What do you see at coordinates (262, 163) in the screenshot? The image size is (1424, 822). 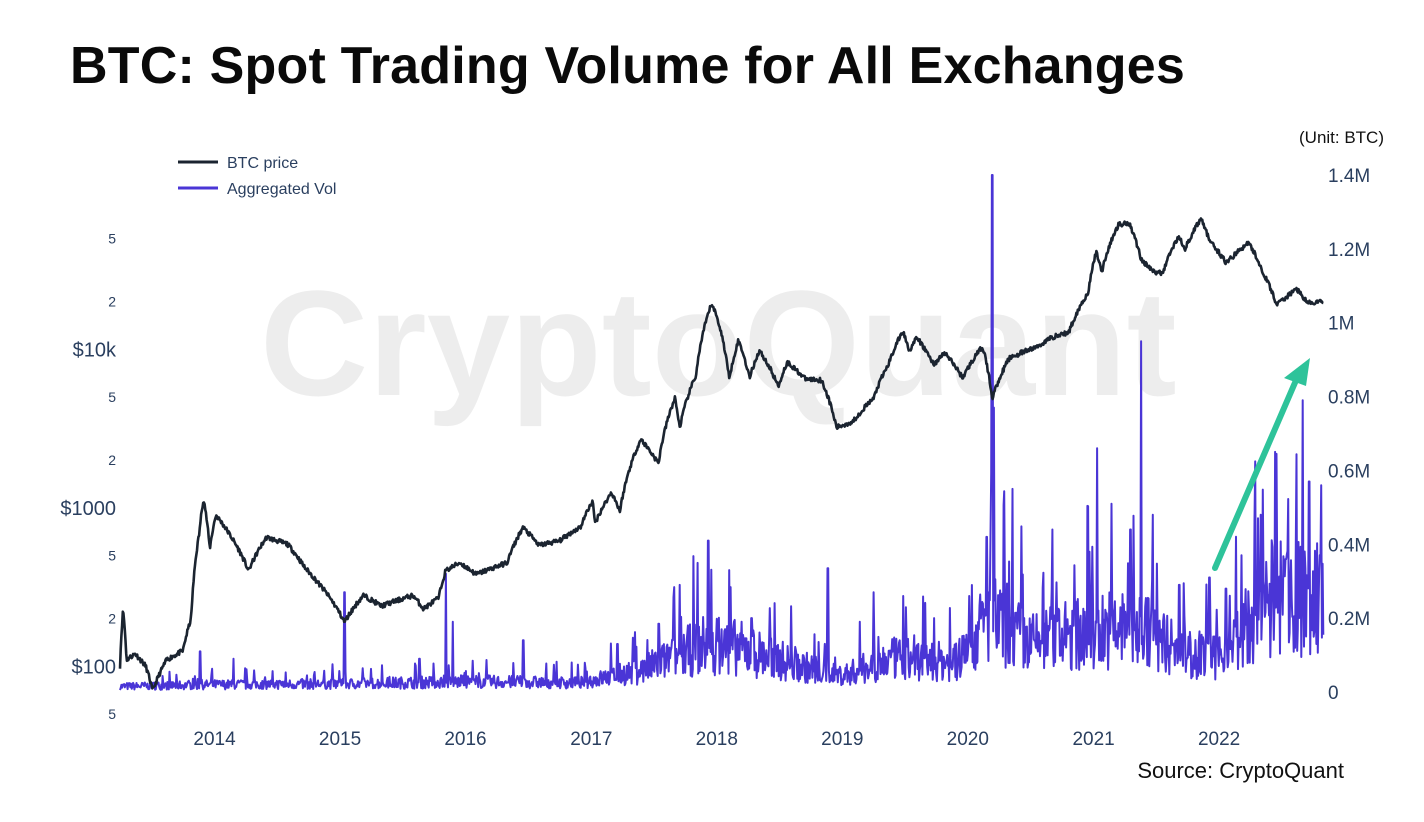 I see `legend-label-price: BTC price` at bounding box center [262, 163].